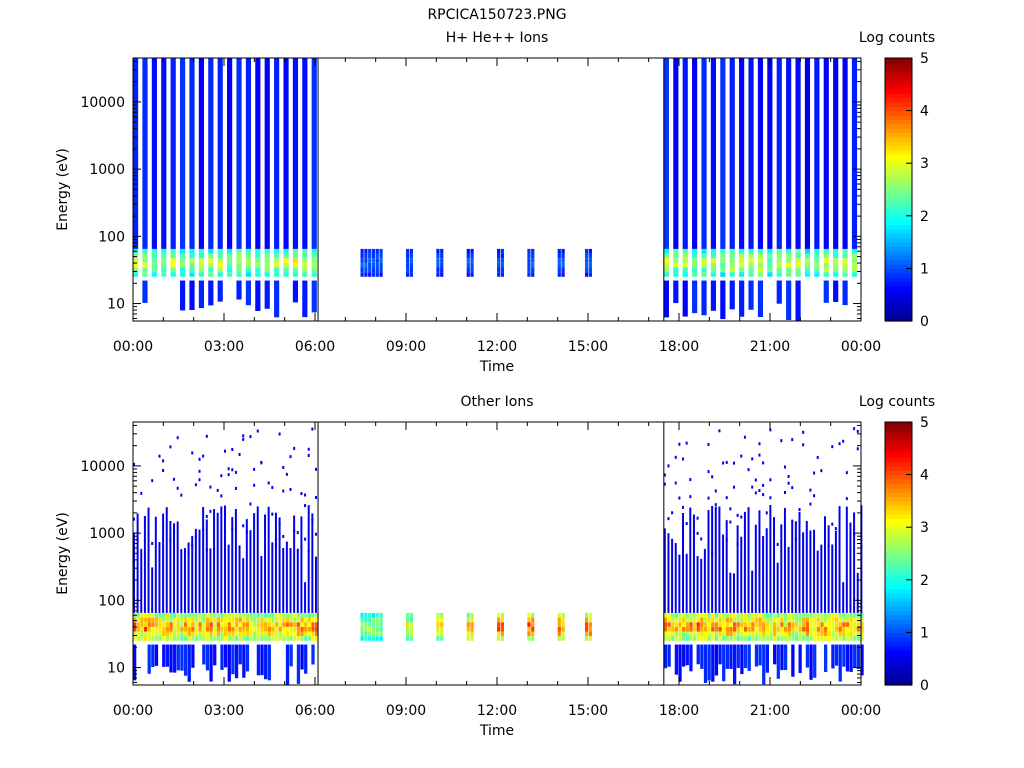 The image size is (1024, 768). What do you see at coordinates (63, 189) in the screenshot?
I see `y-axis-label: Energy (eV)` at bounding box center [63, 189].